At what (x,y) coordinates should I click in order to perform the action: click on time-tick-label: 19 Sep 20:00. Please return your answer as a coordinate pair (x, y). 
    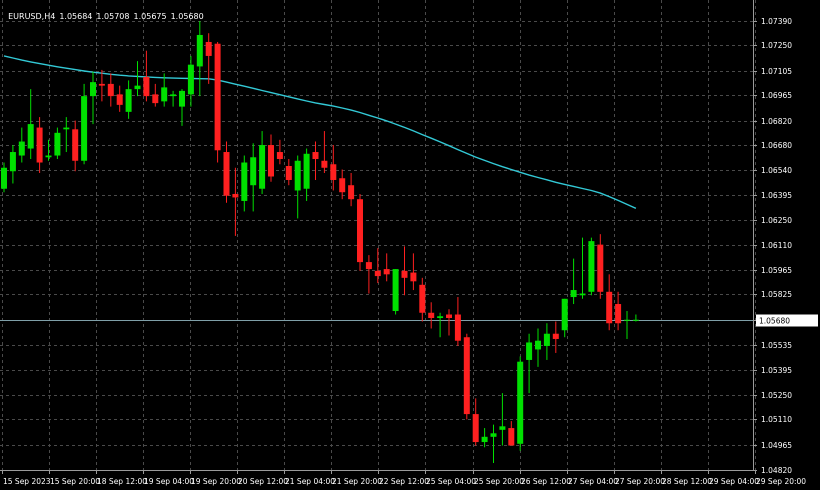
    Looking at the image, I should click on (216, 481).